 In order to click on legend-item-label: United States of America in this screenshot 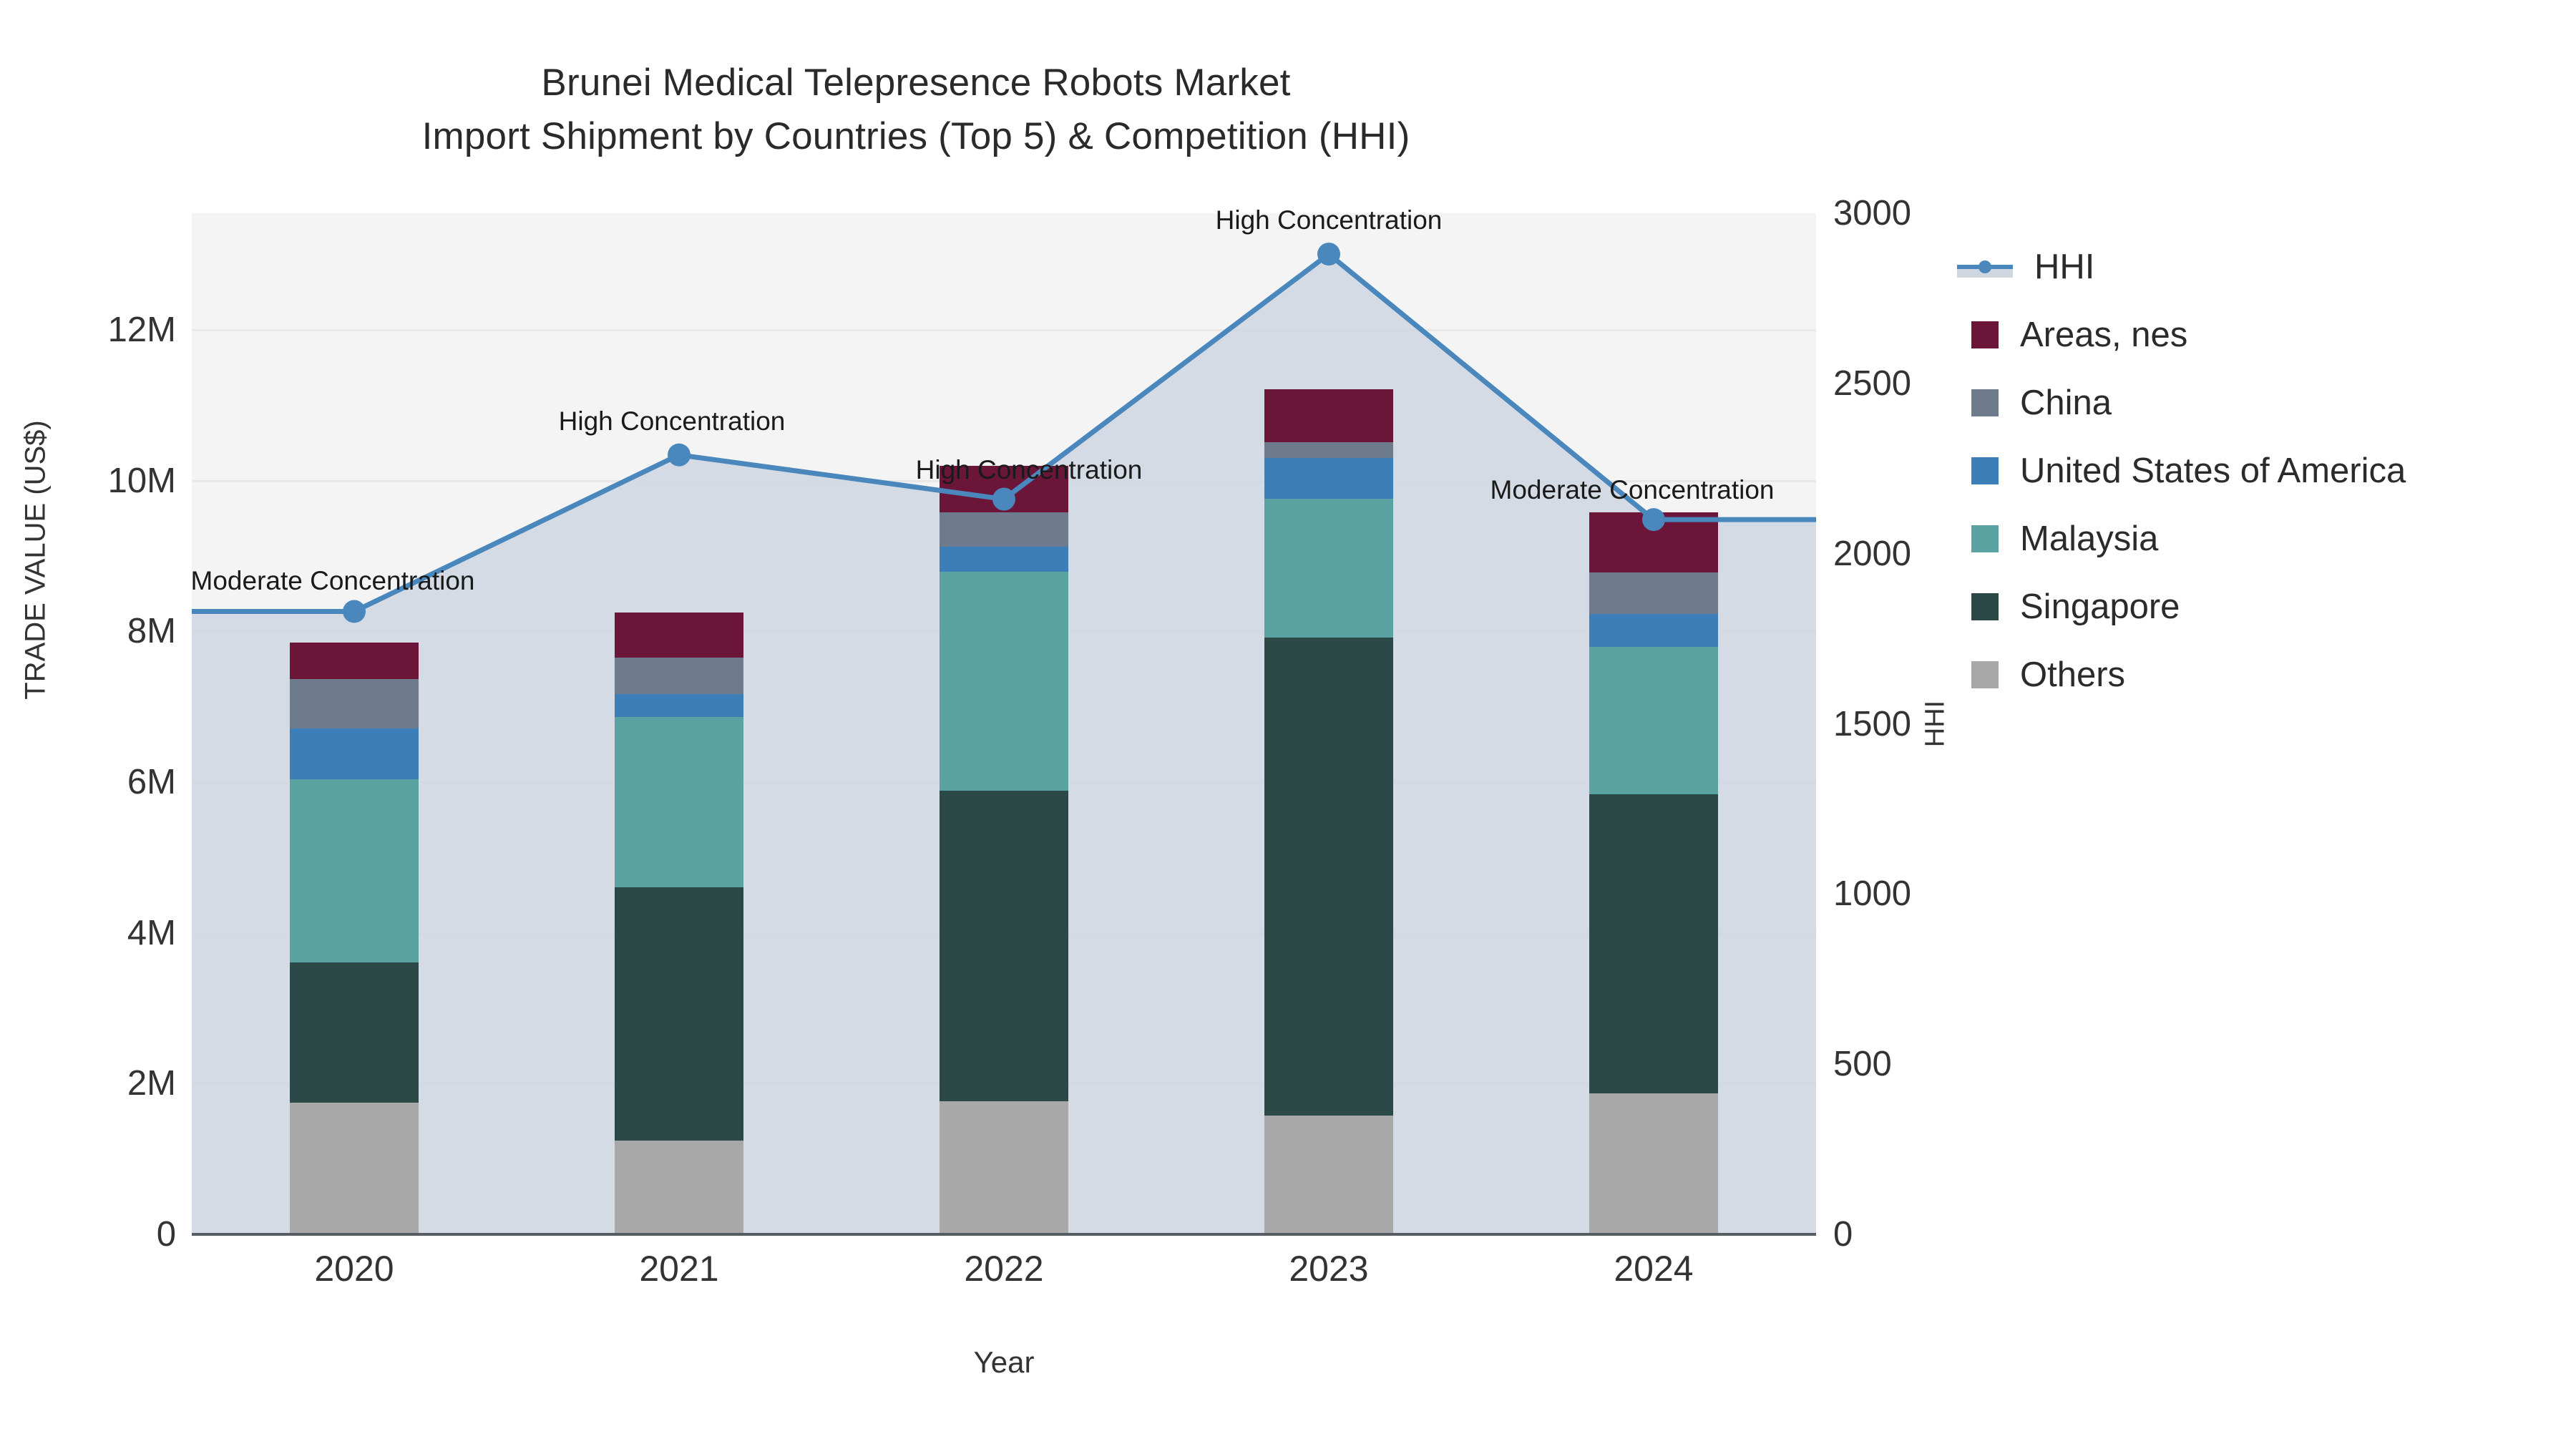, I will do `click(2213, 470)`.